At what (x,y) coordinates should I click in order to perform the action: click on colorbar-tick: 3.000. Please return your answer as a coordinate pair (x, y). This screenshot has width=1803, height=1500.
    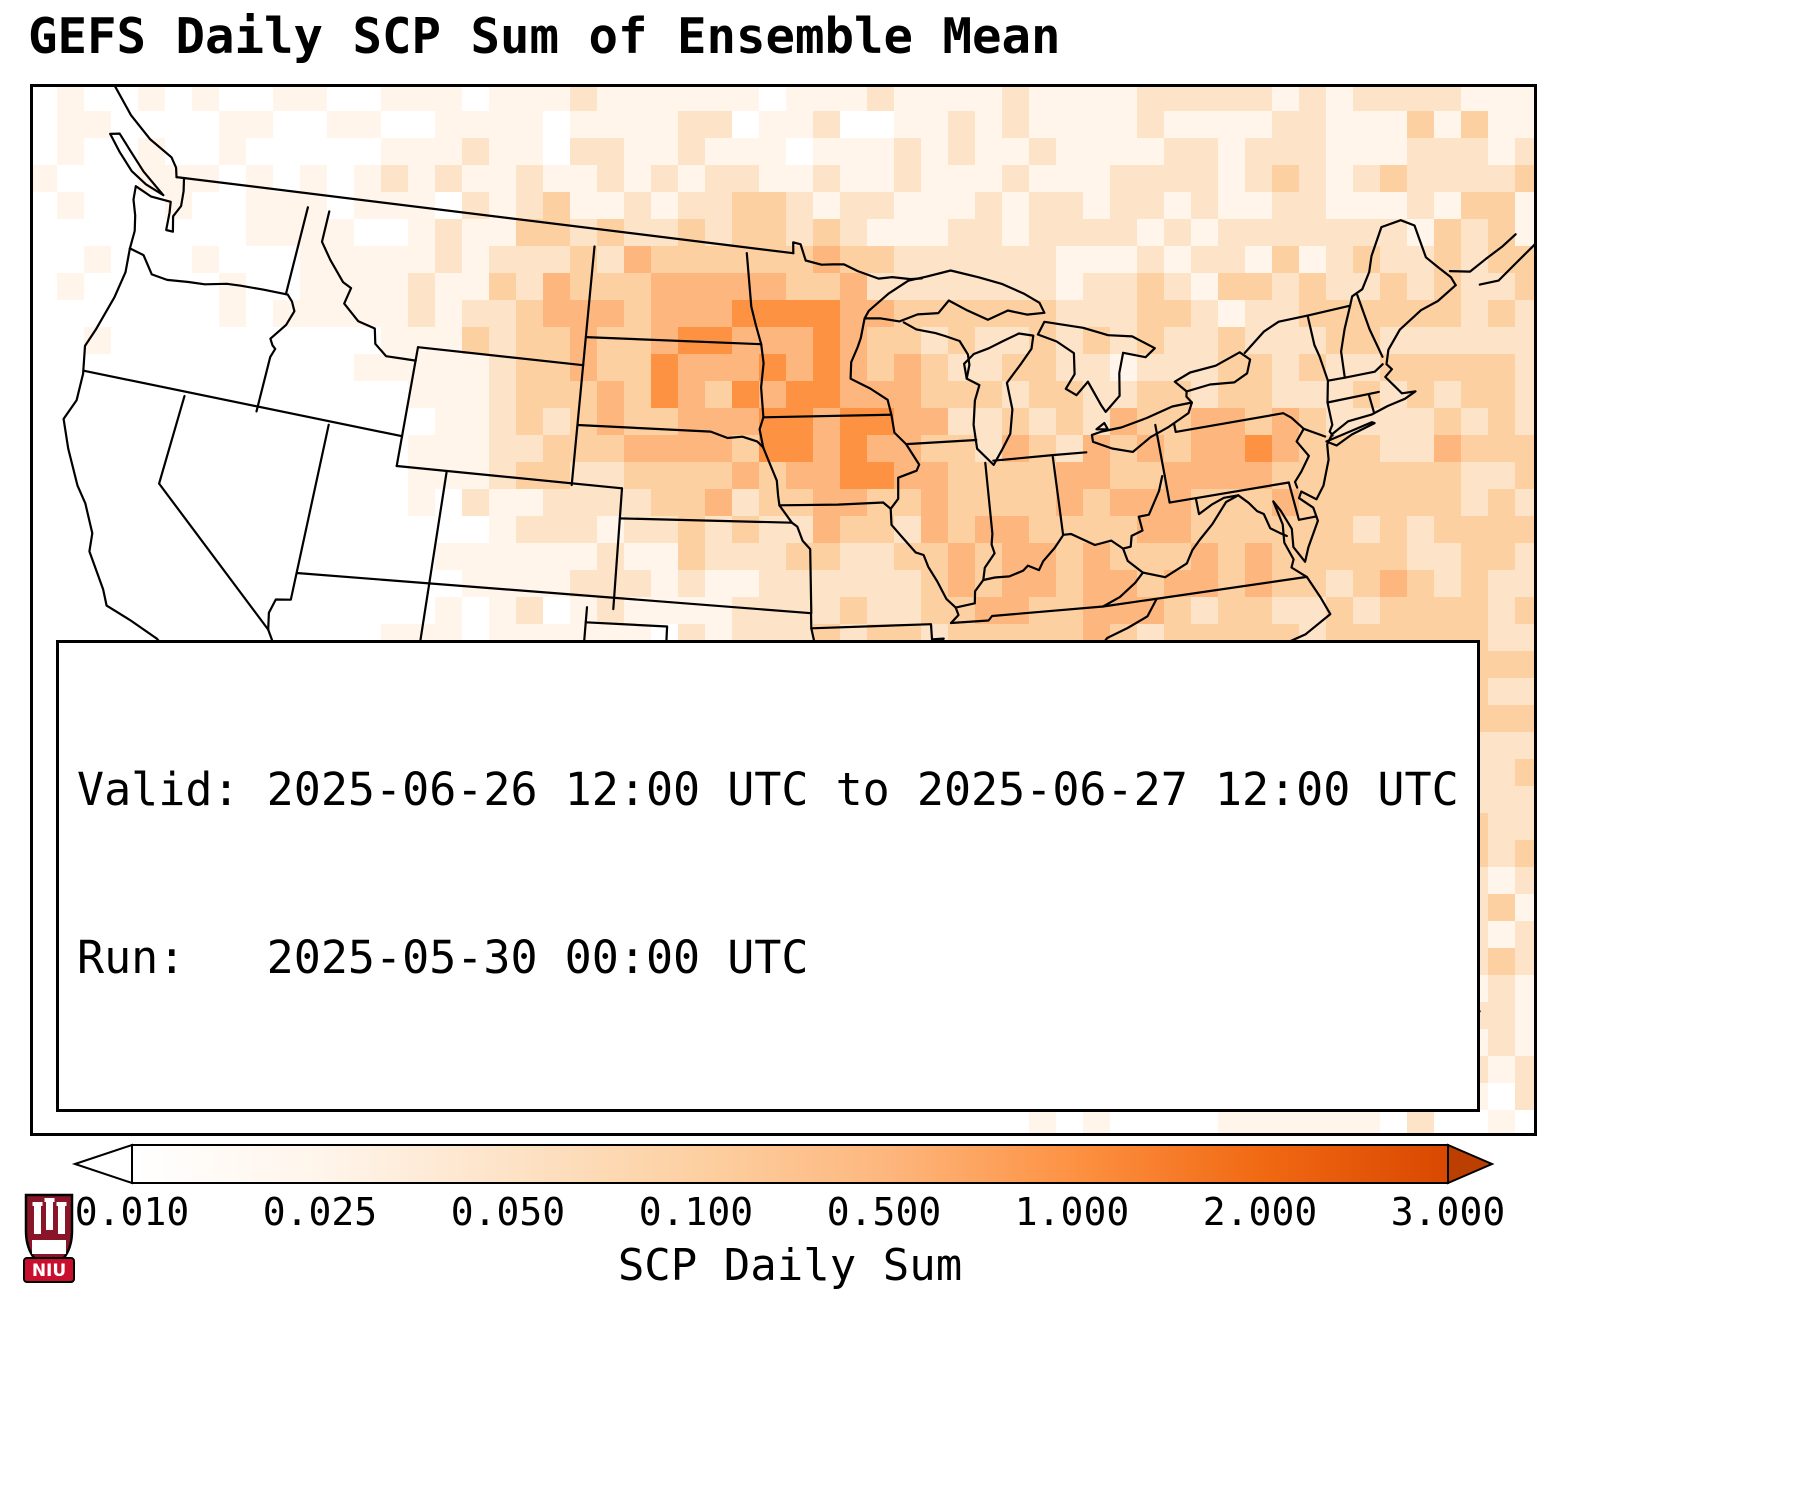
    Looking at the image, I should click on (1448, 1212).